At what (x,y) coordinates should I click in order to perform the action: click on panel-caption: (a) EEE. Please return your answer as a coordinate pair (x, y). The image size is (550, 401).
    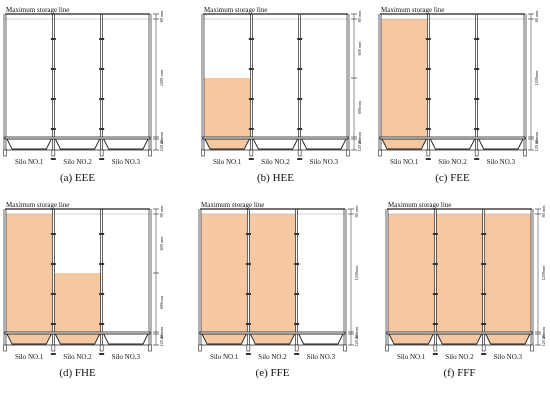
    Looking at the image, I should click on (77, 178).